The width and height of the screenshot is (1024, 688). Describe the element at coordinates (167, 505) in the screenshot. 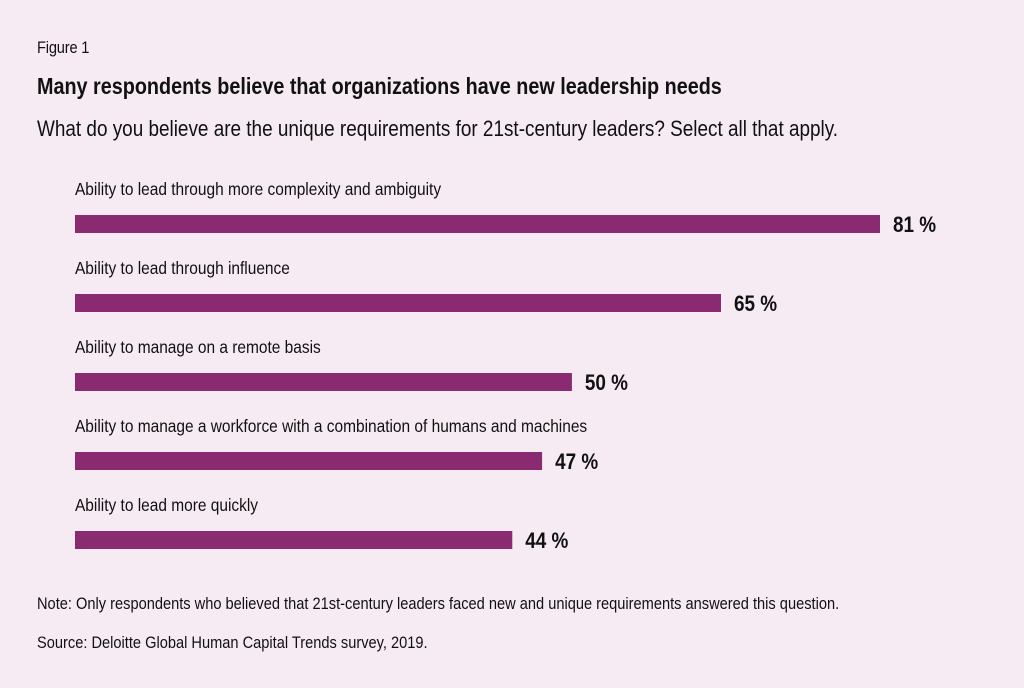

I see `category-label: Ability to lead more quickly` at that location.